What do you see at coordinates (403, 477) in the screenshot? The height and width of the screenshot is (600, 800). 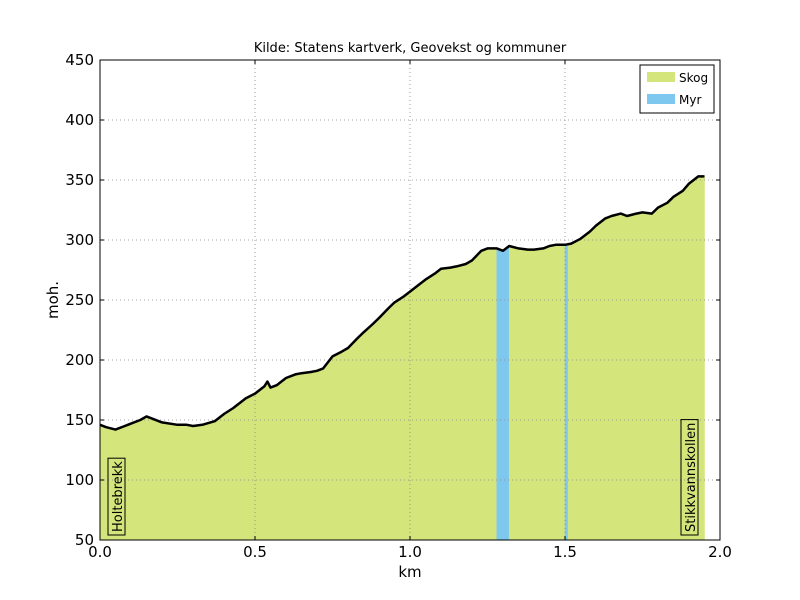 I see `annotations: Holtebrekk Stikkvannskollen` at bounding box center [403, 477].